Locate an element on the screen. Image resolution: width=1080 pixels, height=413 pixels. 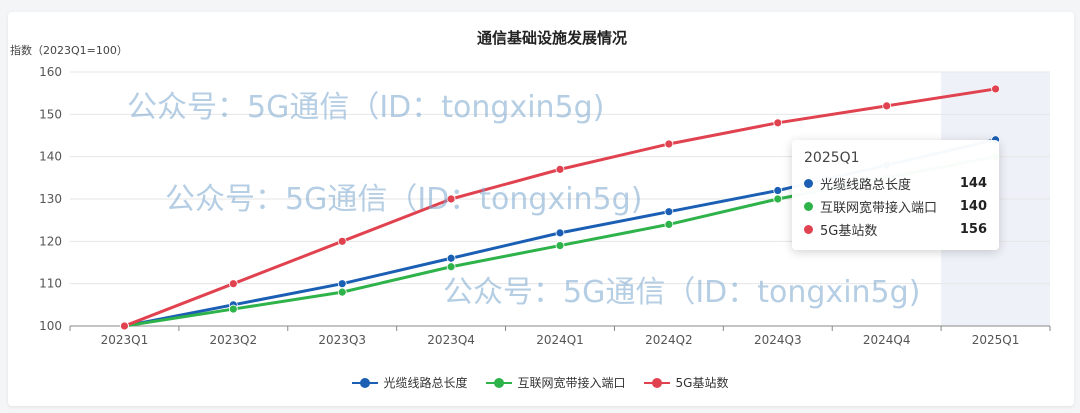
tooltip-row: 5G基站数 156 is located at coordinates (895, 229).